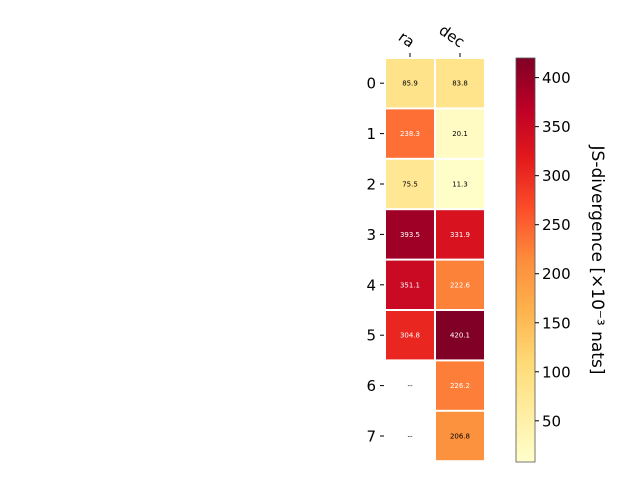  I want to click on colorbar-tick-label: 300, so click(556, 176).